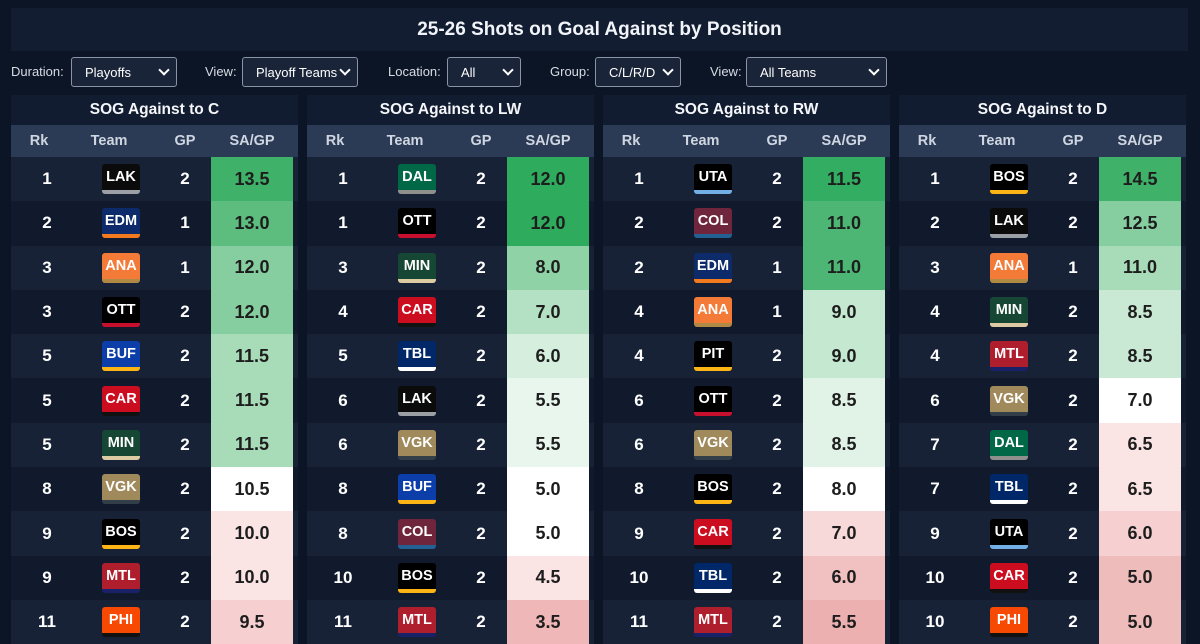 Image resolution: width=1200 pixels, height=644 pixels. Describe the element at coordinates (450, 312) in the screenshot. I see `table-row: 4 CAR 2 7.0` at that location.